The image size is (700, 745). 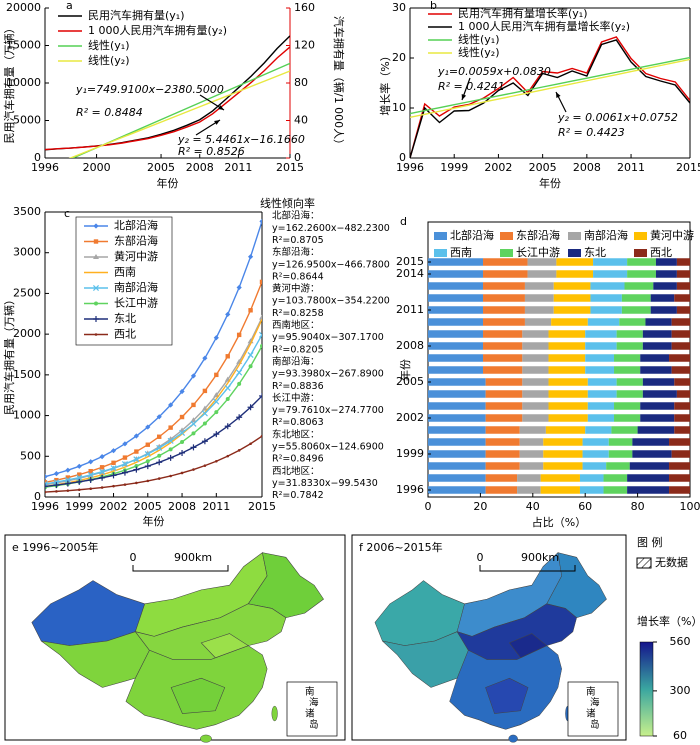 I want to click on colorbar-label: 增长率（%）, so click(x=668, y=621).